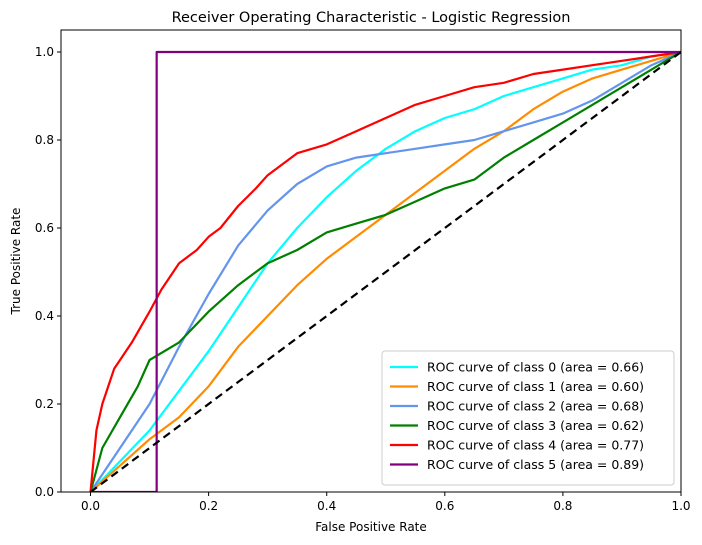 The image size is (702, 545). I want to click on legend-label-class-4: ROC curve of class 4 (area = 0.77), so click(535, 445).